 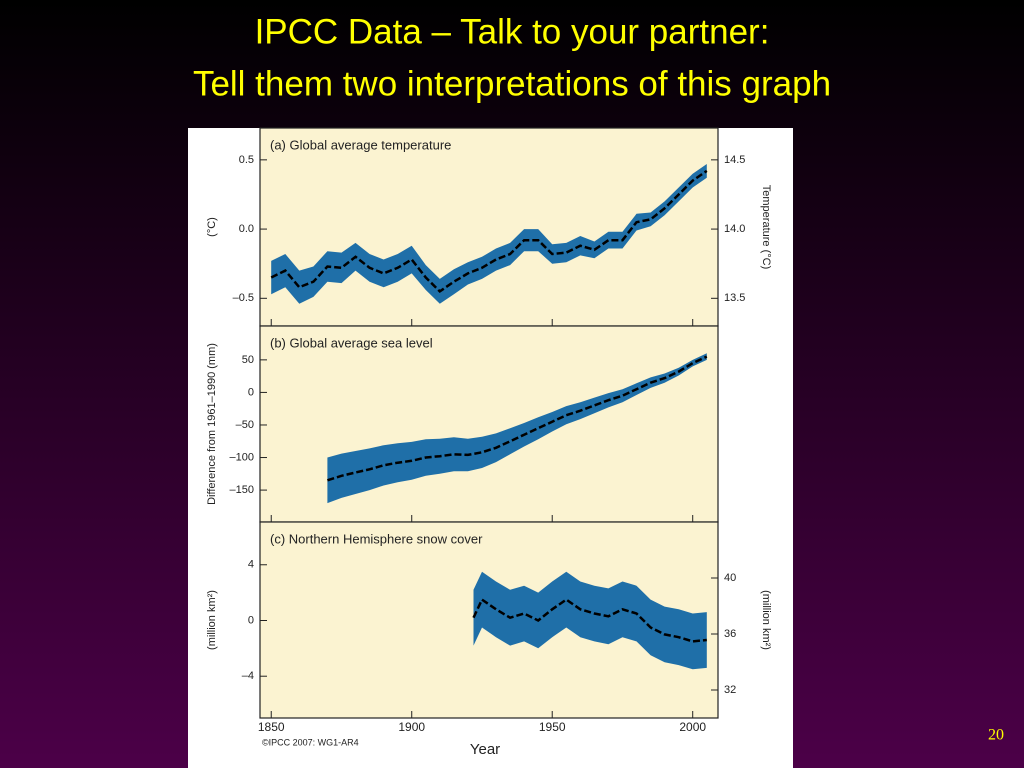 What do you see at coordinates (730, 578) in the screenshot?
I see `y2-tick-label: 40` at bounding box center [730, 578].